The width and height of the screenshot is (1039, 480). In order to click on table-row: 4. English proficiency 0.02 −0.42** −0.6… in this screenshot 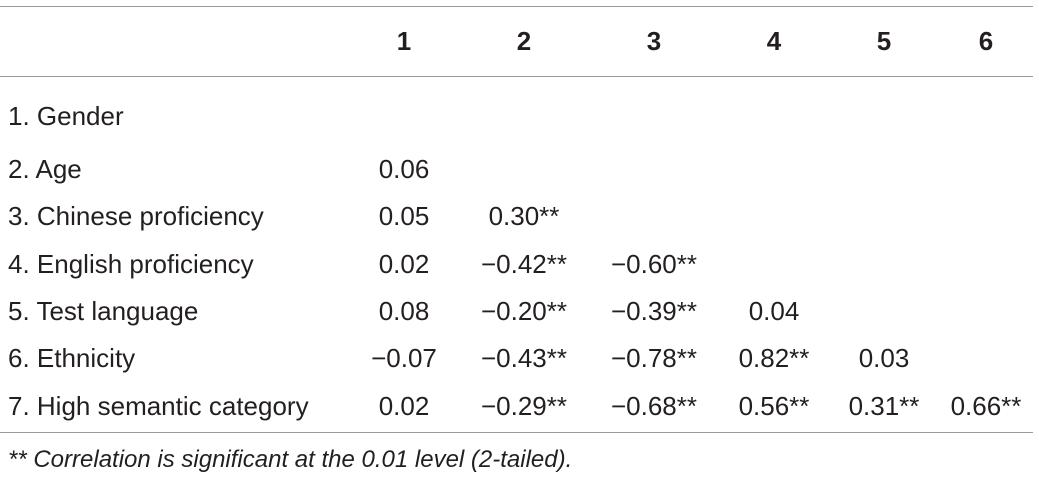, I will do `click(516, 264)`.